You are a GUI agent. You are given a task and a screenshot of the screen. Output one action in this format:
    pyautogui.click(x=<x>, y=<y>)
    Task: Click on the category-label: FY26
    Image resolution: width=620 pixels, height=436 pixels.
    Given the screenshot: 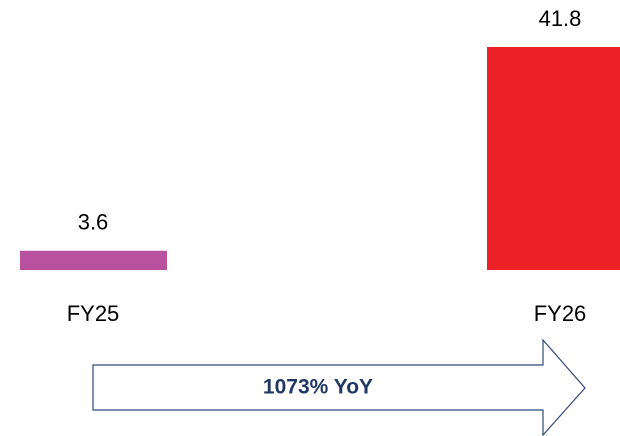 What is the action you would take?
    pyautogui.click(x=560, y=313)
    